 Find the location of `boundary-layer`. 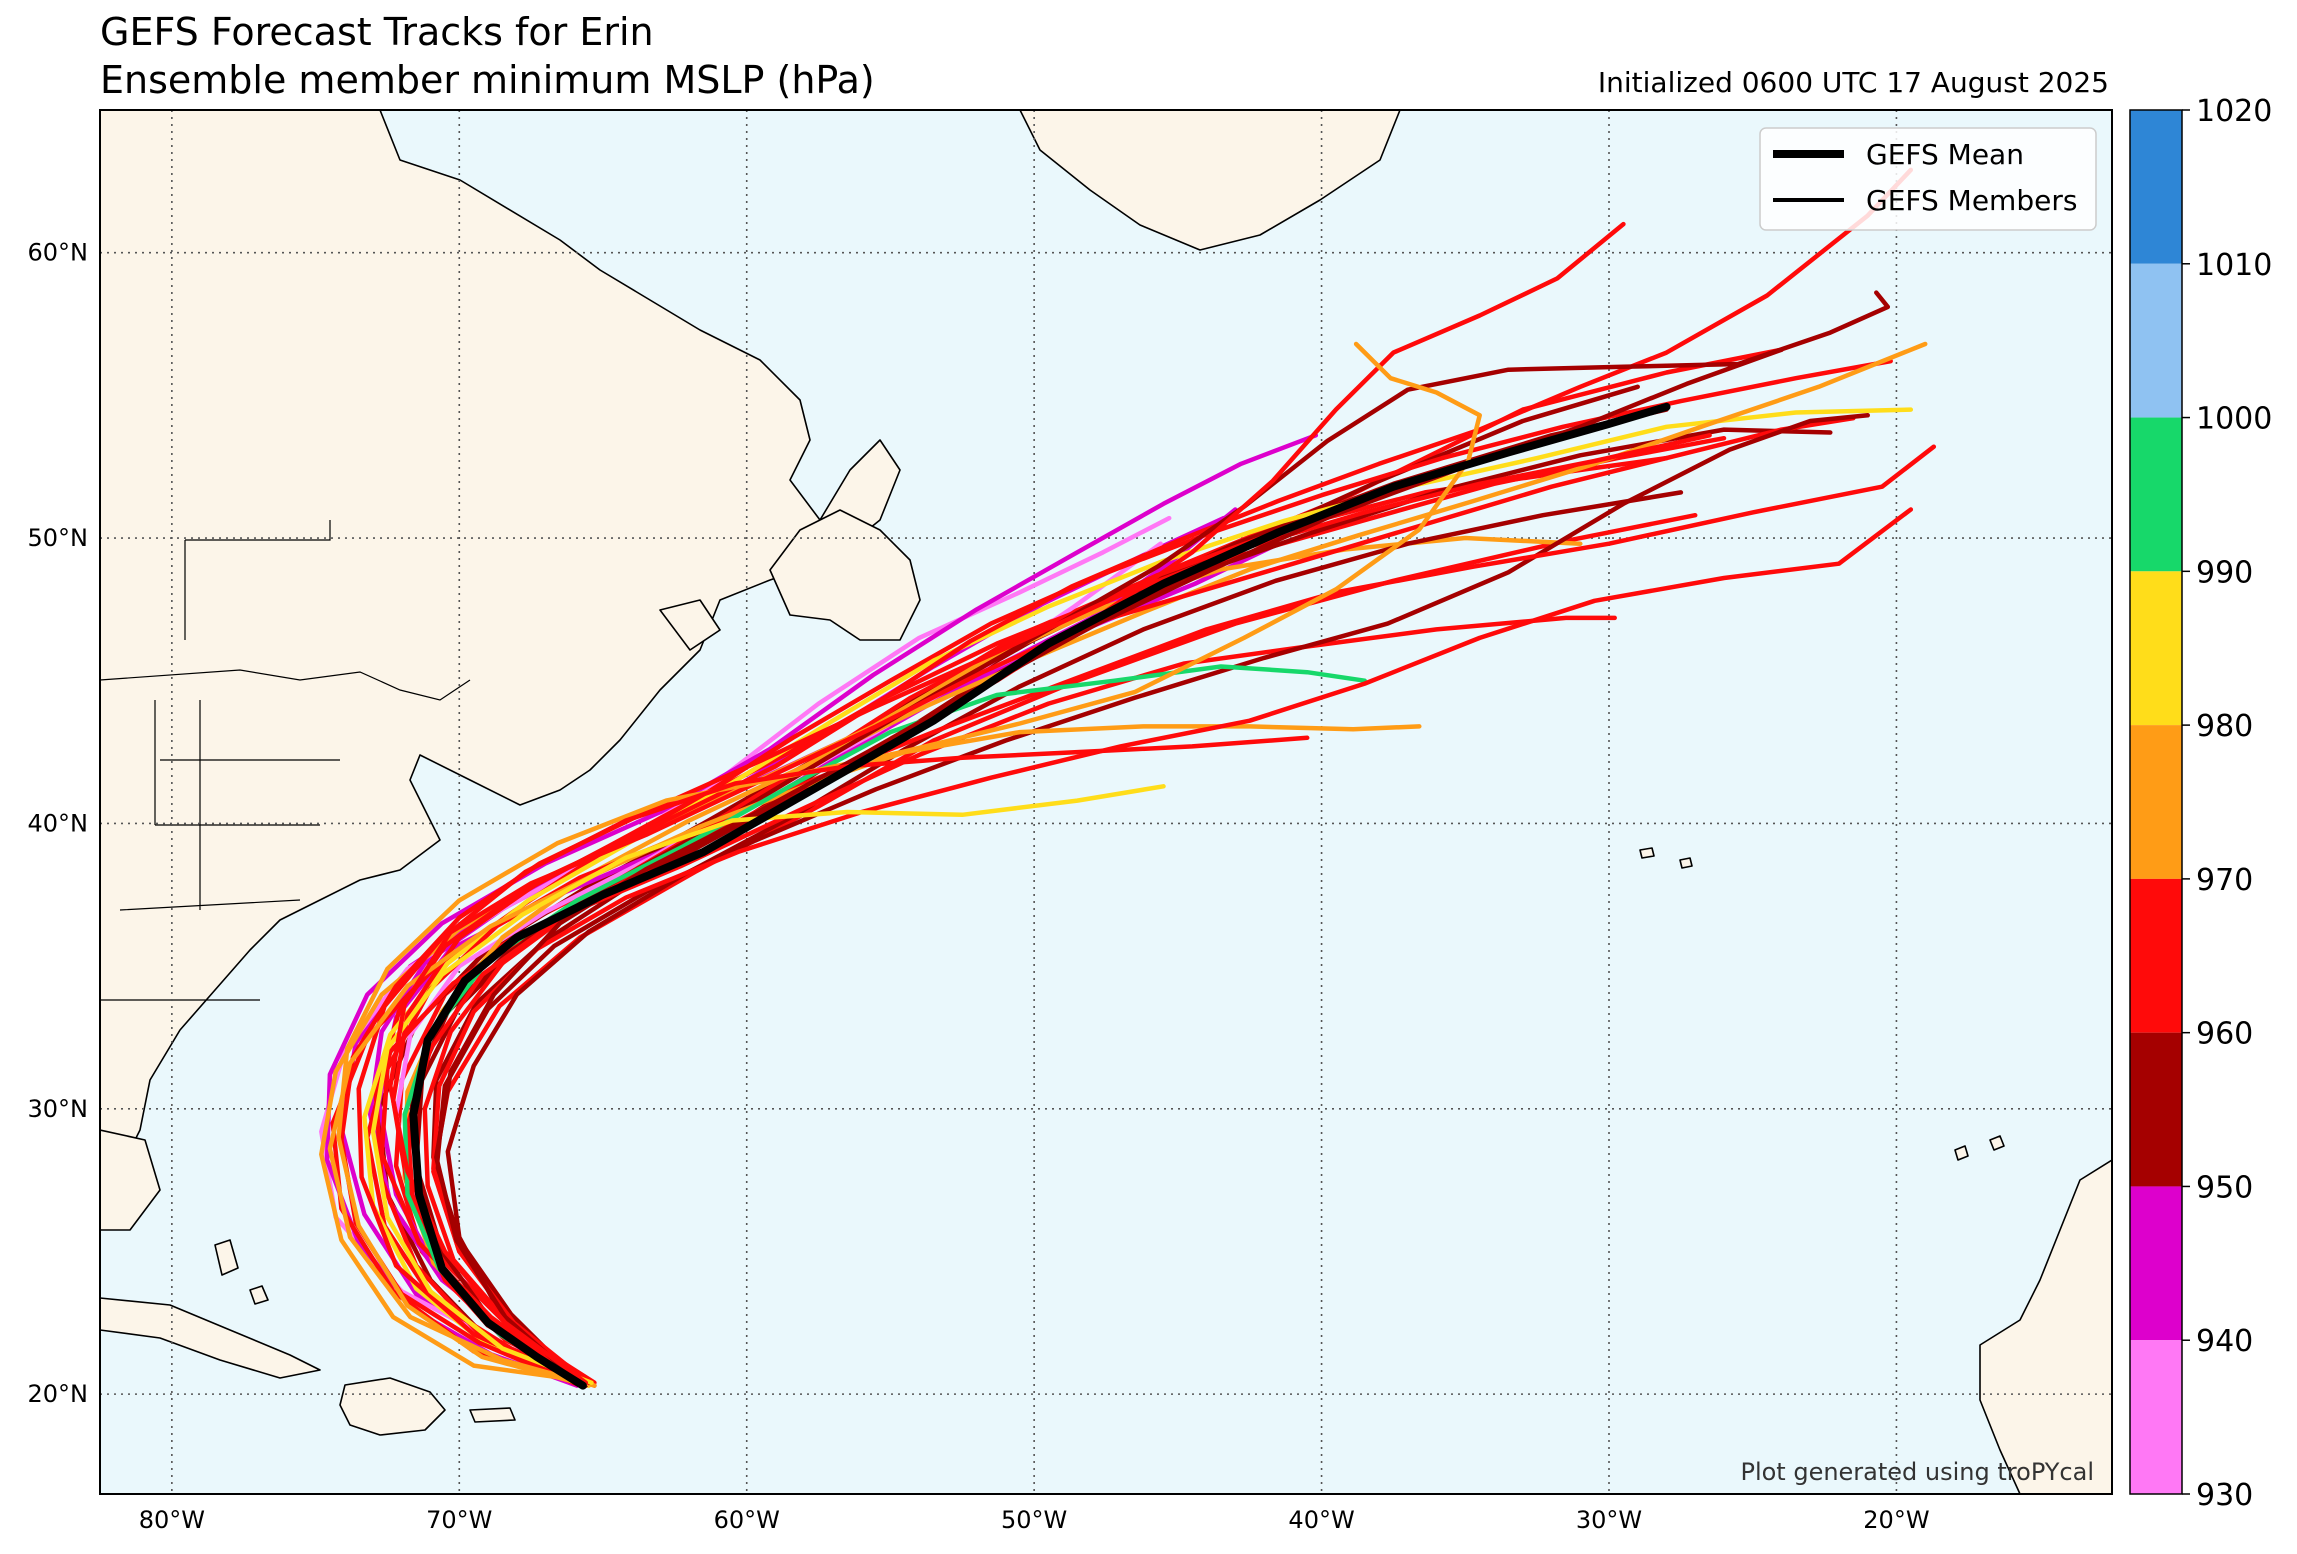

boundary-layer is located at coordinates (285, 760).